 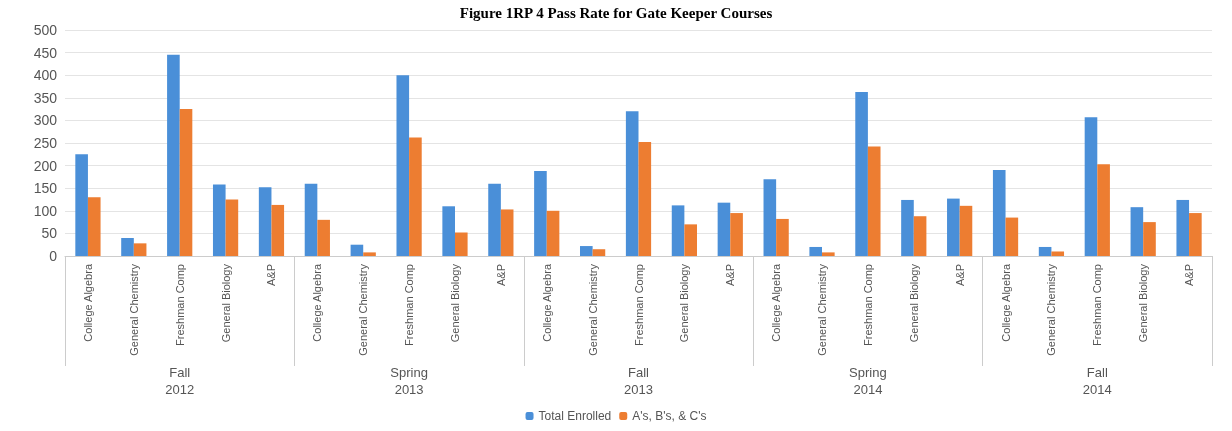 I want to click on y-tick-label: 300, so click(x=45, y=120).